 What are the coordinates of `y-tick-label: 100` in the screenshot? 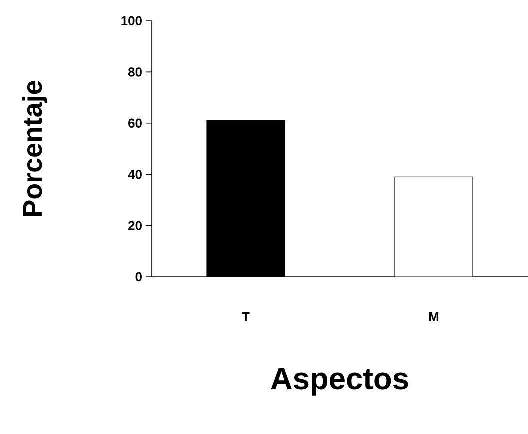 It's located at (132, 21).